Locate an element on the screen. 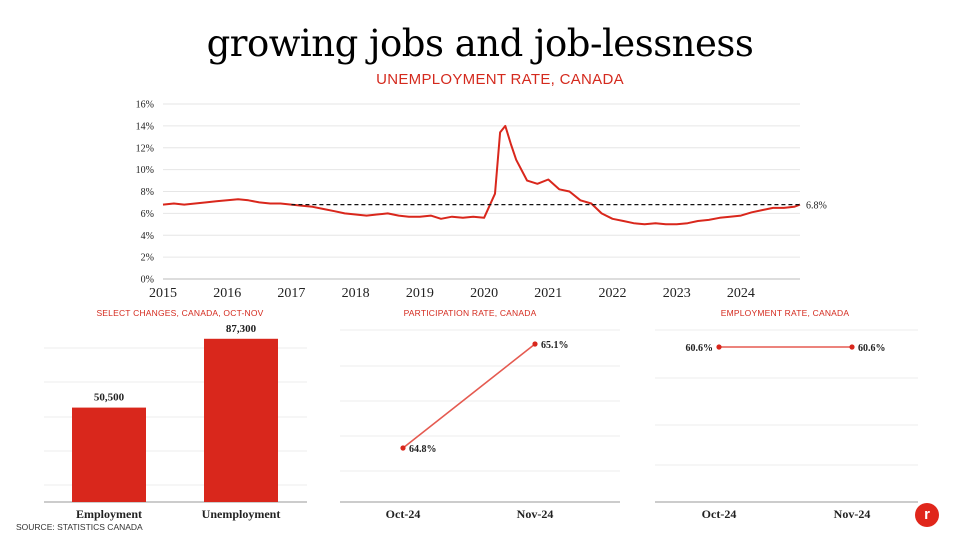 The height and width of the screenshot is (540, 960). point-value-label: 64.8% is located at coordinates (423, 449).